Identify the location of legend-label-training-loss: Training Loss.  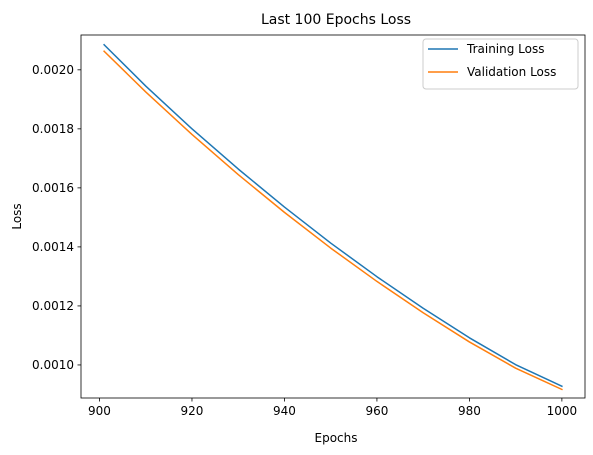
(505, 49).